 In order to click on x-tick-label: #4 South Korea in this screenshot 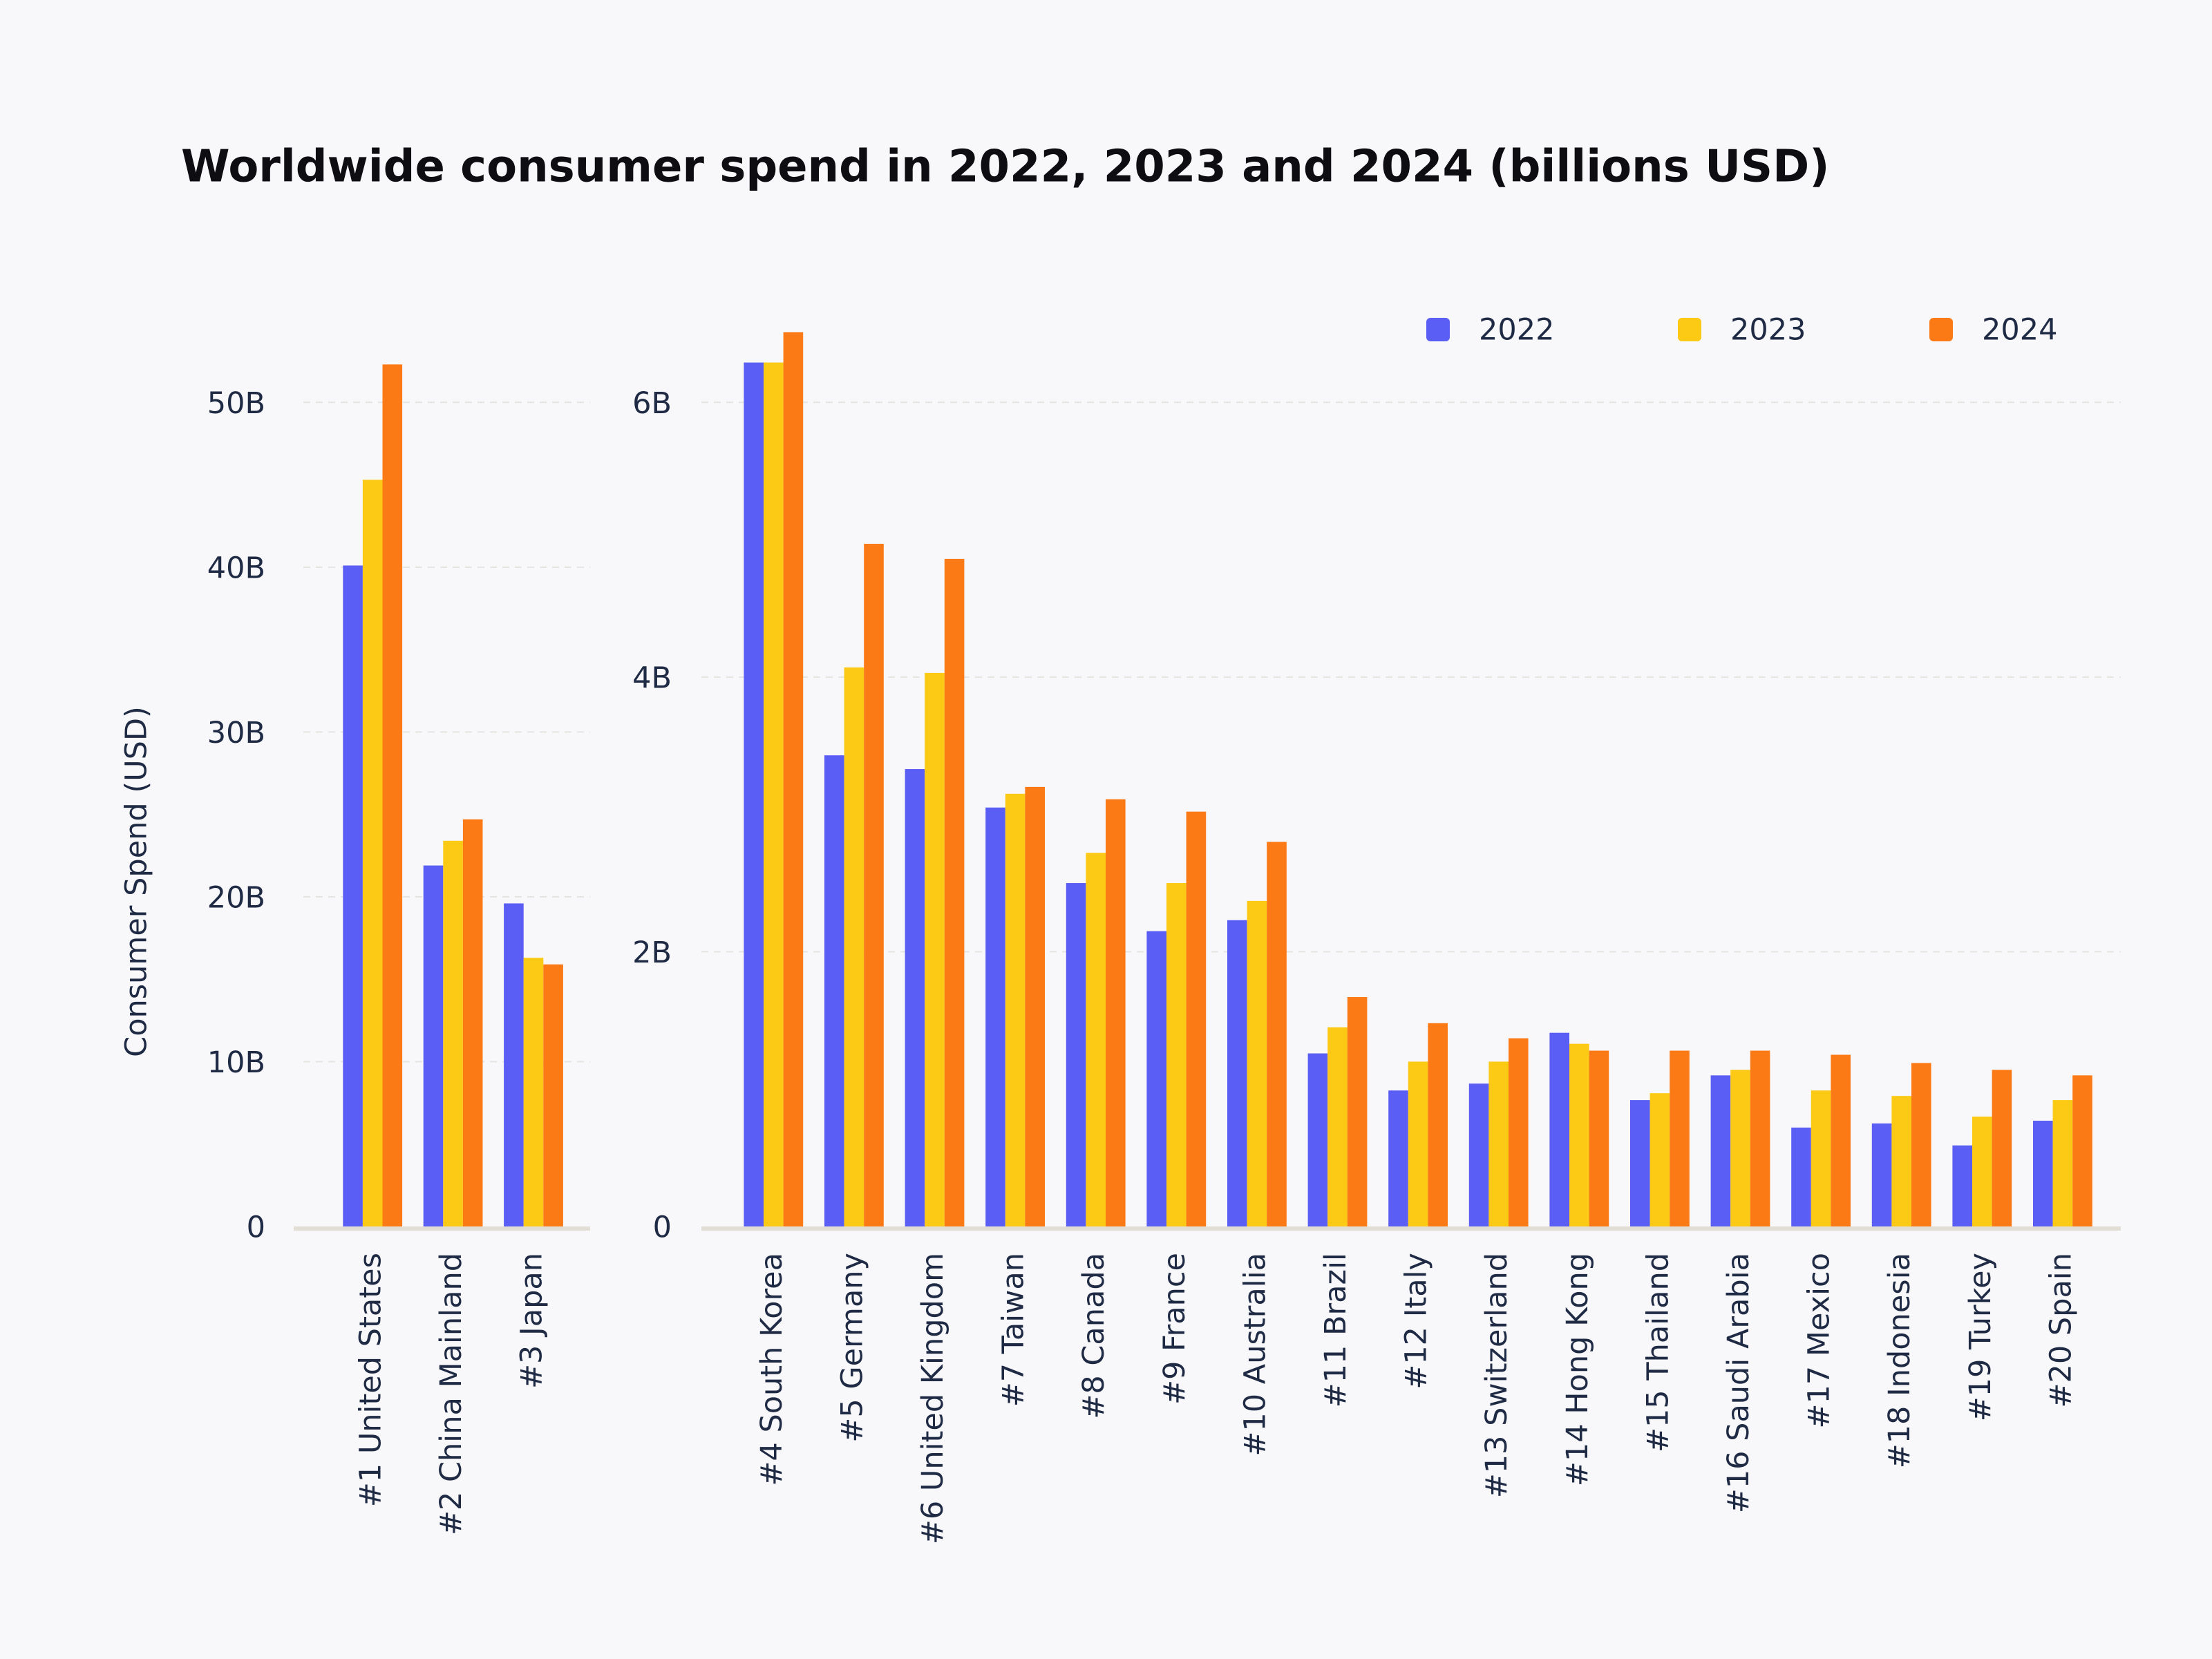, I will do `click(772, 1370)`.